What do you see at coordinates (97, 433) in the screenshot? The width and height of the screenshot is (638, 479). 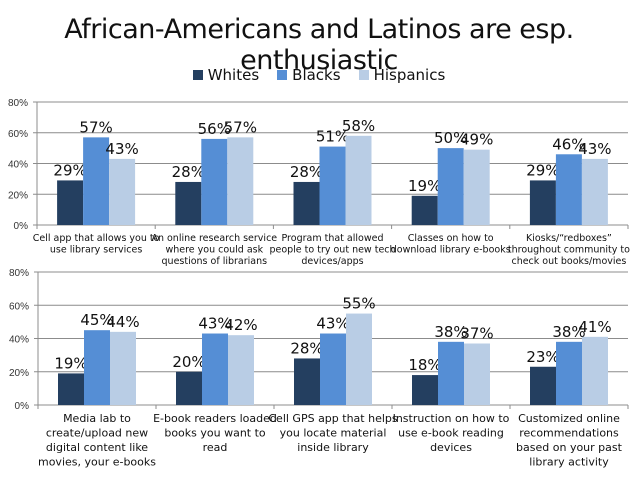 I see `chart2-category-label-line: create/upload new` at bounding box center [97, 433].